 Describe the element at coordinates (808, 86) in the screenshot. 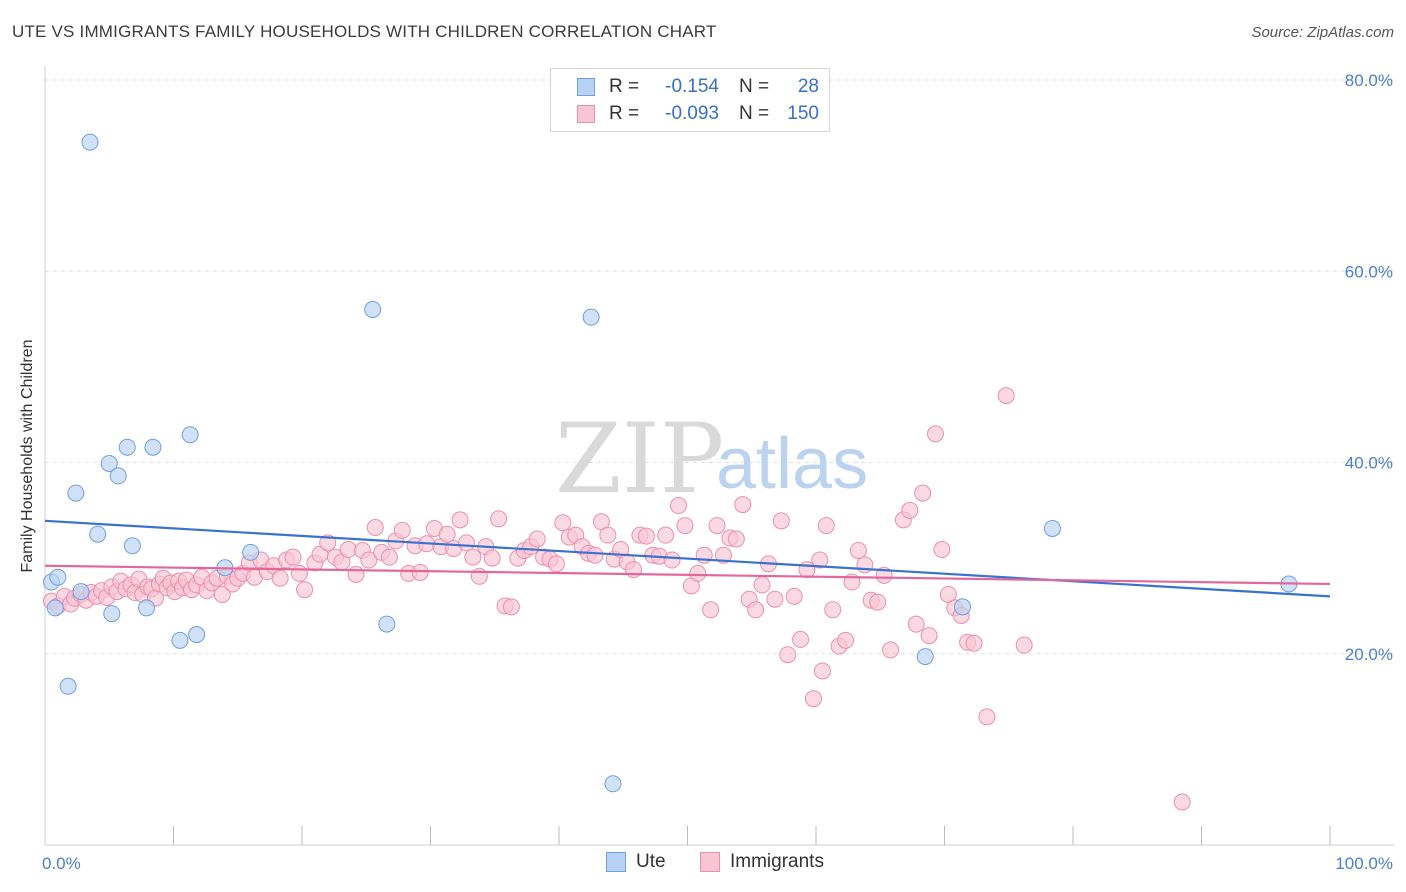

I see `n-value: 28` at that location.